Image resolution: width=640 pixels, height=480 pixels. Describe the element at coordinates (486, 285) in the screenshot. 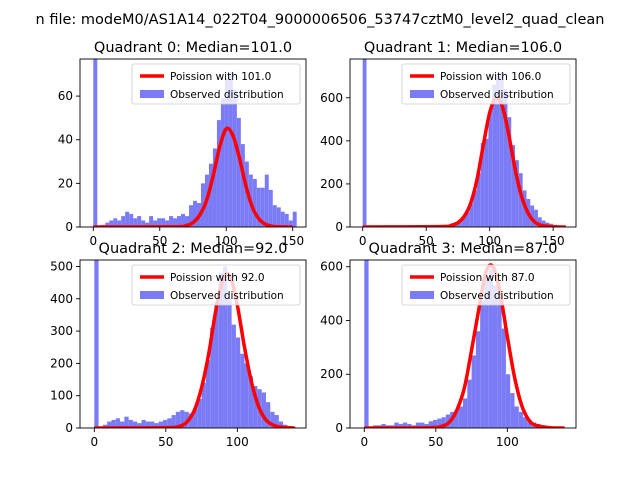

I see `legend: Poission with 87.0 Observed distribution` at that location.